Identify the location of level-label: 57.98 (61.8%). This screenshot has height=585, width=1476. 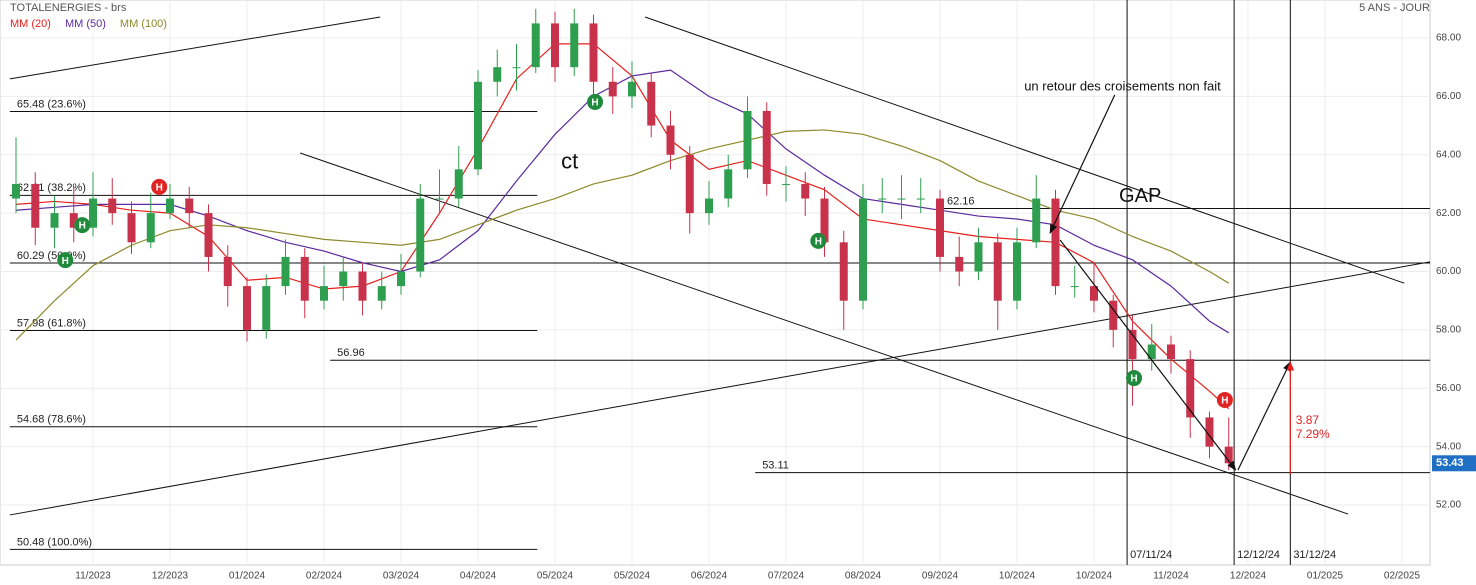
(51, 323).